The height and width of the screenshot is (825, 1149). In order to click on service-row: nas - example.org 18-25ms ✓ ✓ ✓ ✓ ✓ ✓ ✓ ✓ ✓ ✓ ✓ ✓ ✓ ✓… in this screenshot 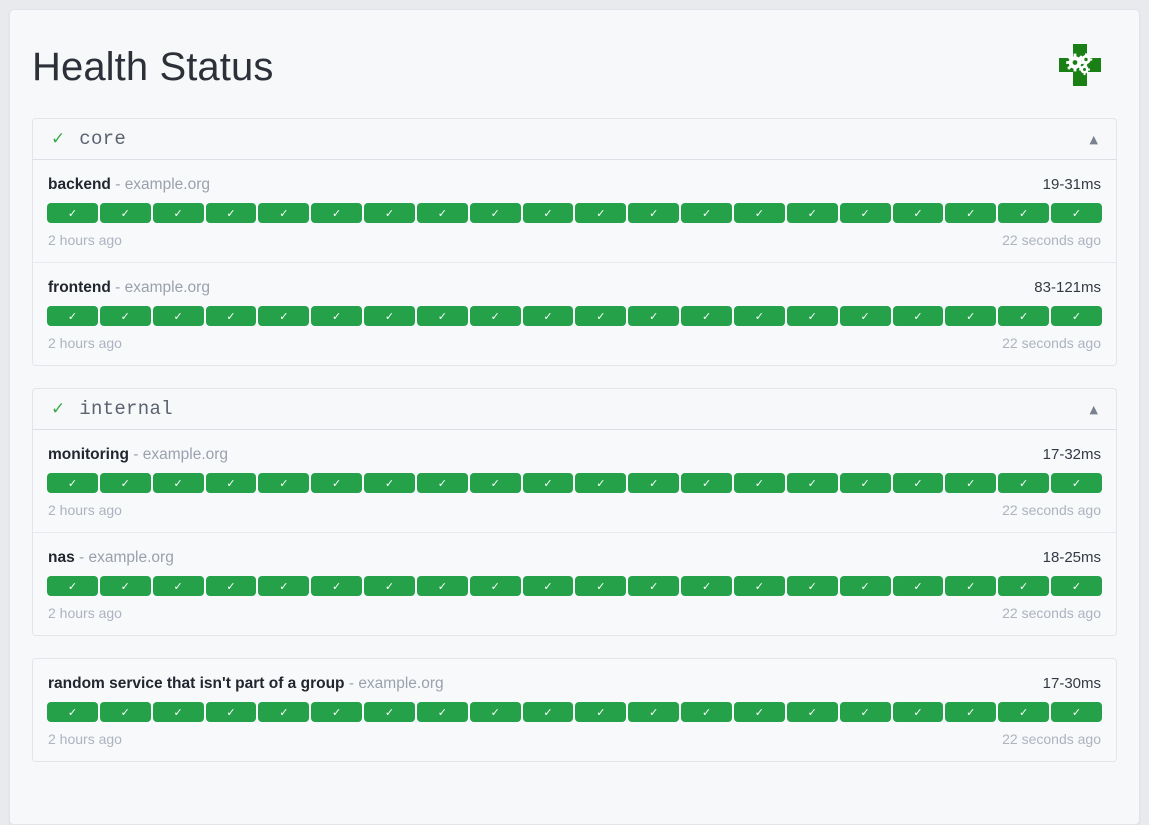, I will do `click(574, 584)`.